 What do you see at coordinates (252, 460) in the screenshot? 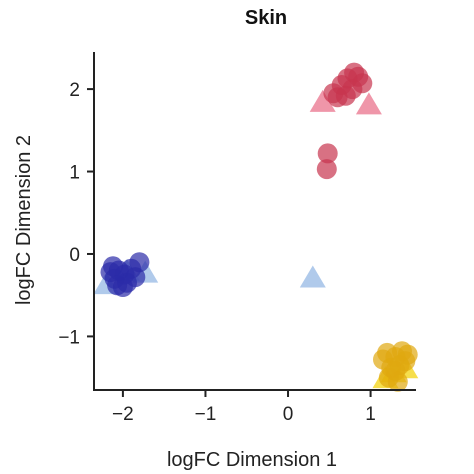
I see `x-axis-label: logFC Dimension 1` at bounding box center [252, 460].